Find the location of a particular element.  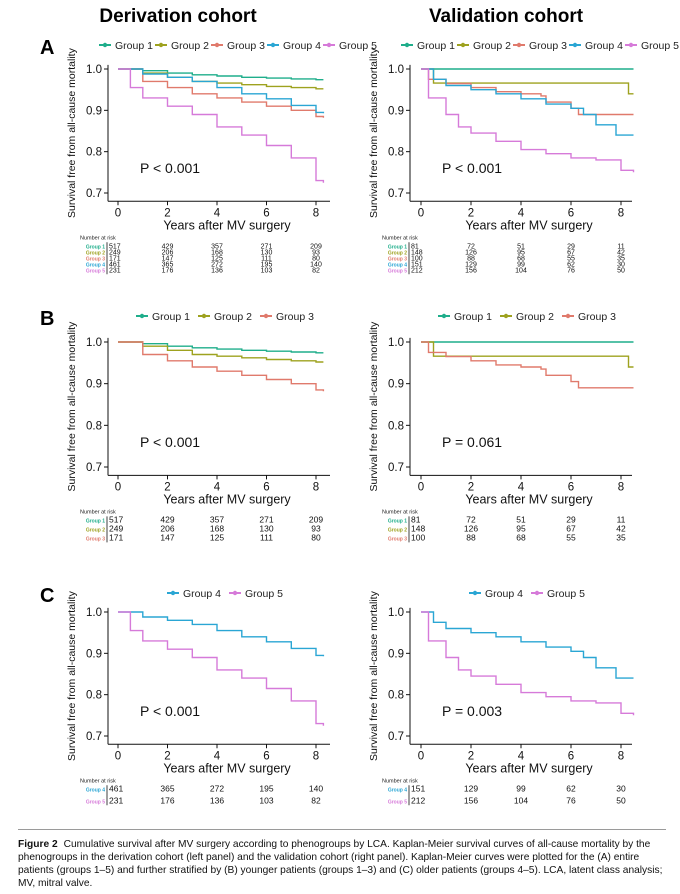

panel-3-risk-cell-group-3-3: 111 is located at coordinates (266, 537).